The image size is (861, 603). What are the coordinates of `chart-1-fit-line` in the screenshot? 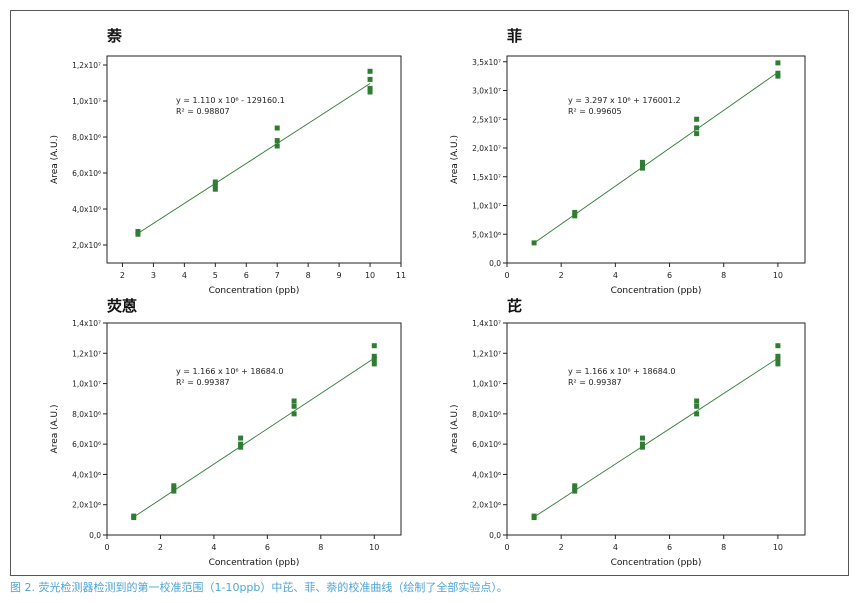 It's located at (254, 158).